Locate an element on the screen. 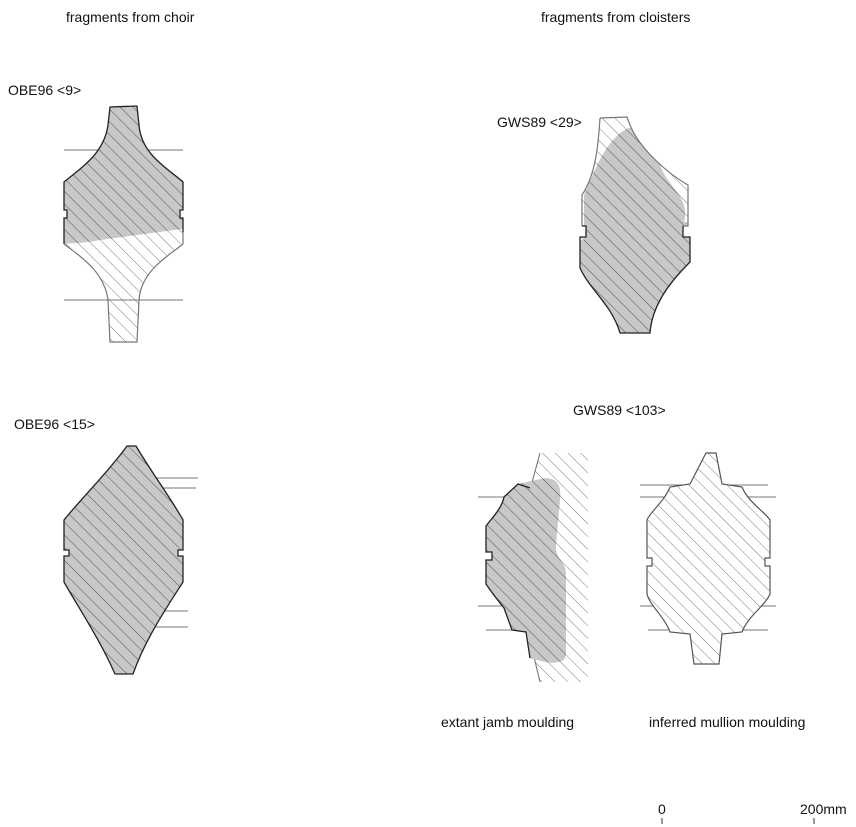 The image size is (856, 827). label-gws89-103: GWS89 <103> is located at coordinates (619, 410).